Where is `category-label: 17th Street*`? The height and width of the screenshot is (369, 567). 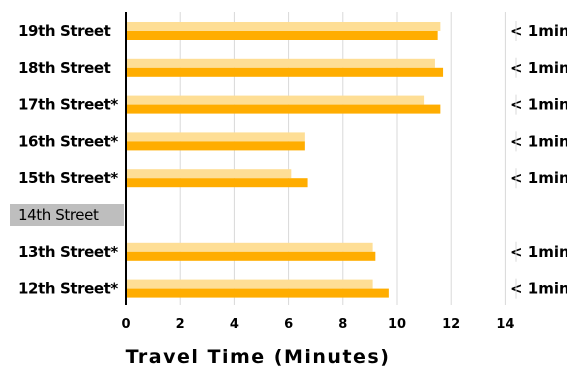 category-label: 17th Street* is located at coordinates (68, 105).